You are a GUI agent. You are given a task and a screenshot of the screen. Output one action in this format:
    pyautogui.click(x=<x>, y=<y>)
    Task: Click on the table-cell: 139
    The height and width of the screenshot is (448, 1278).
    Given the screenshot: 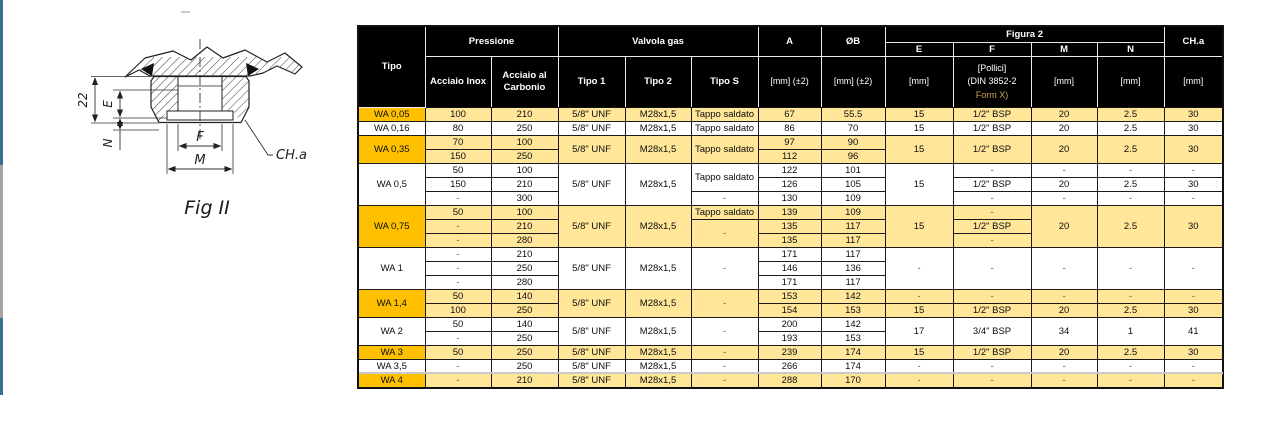 What is the action you would take?
    pyautogui.click(x=789, y=212)
    